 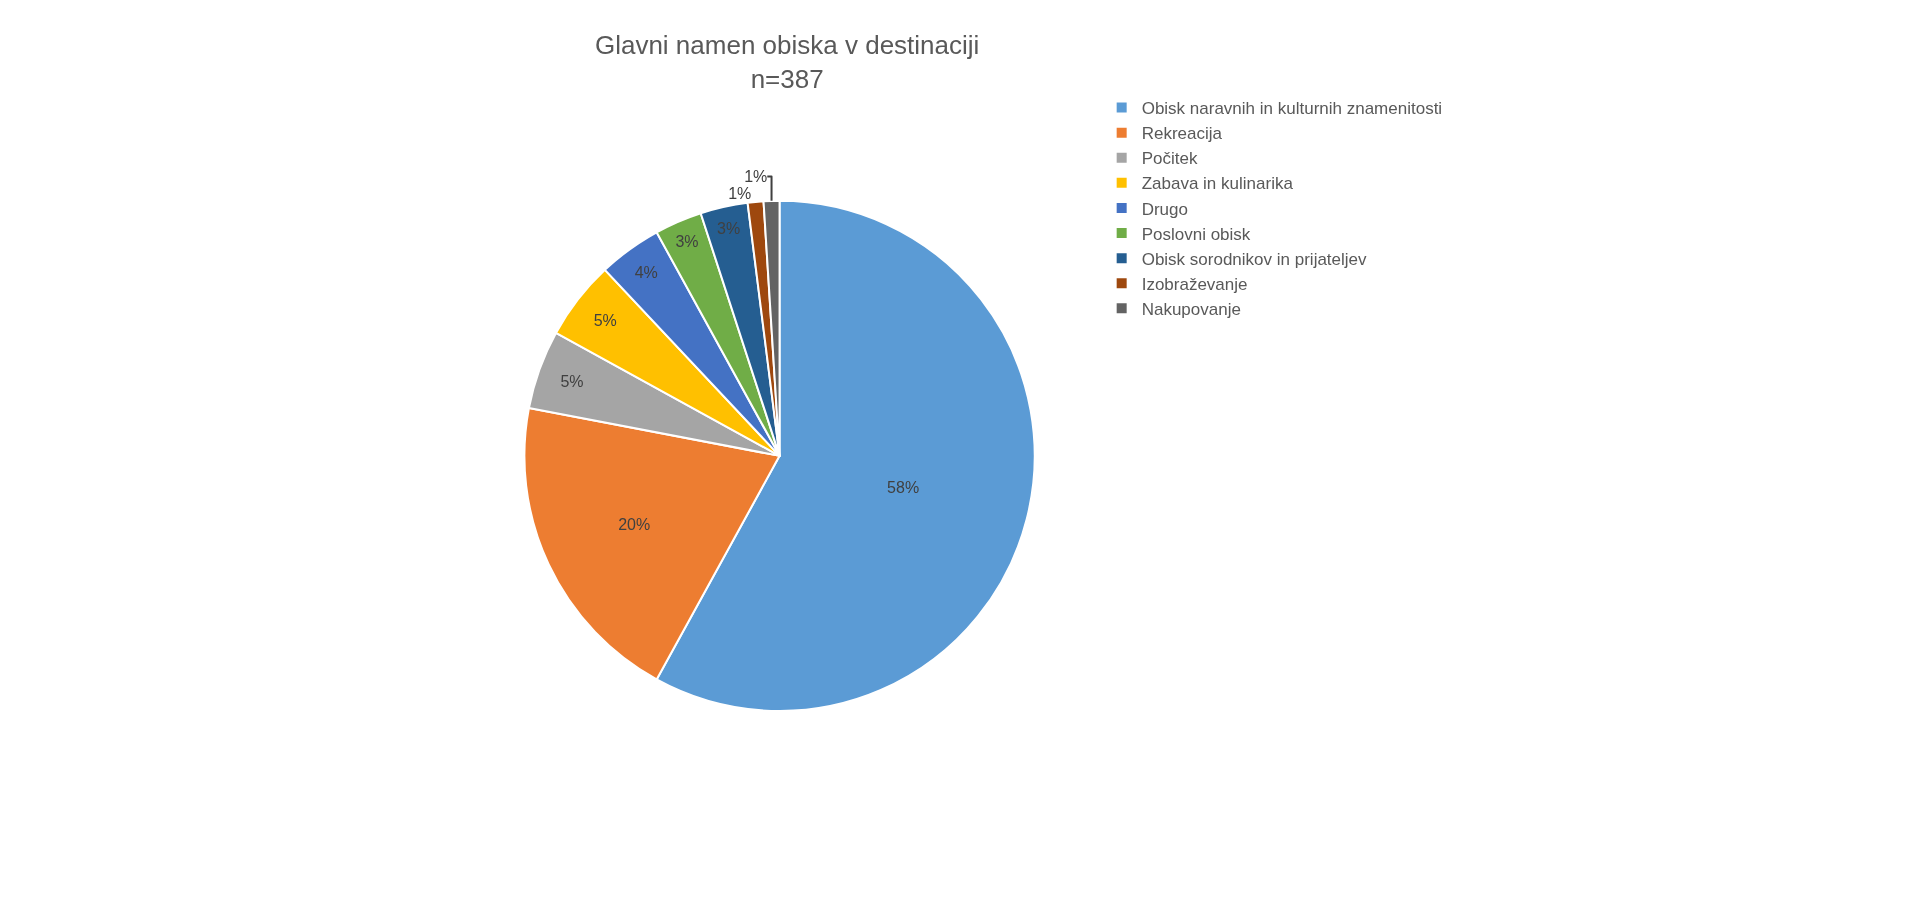 What do you see at coordinates (634, 524) in the screenshot?
I see `data-label: 20%` at bounding box center [634, 524].